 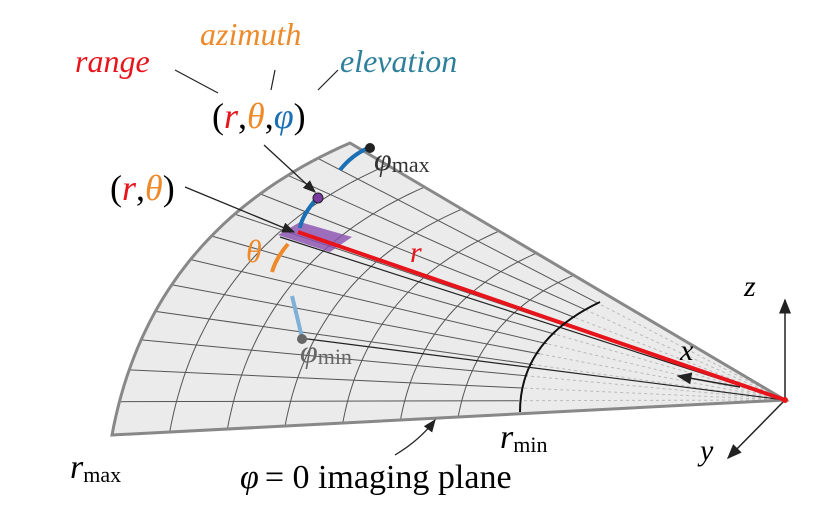 I want to click on y-label: y, so click(x=705, y=450).